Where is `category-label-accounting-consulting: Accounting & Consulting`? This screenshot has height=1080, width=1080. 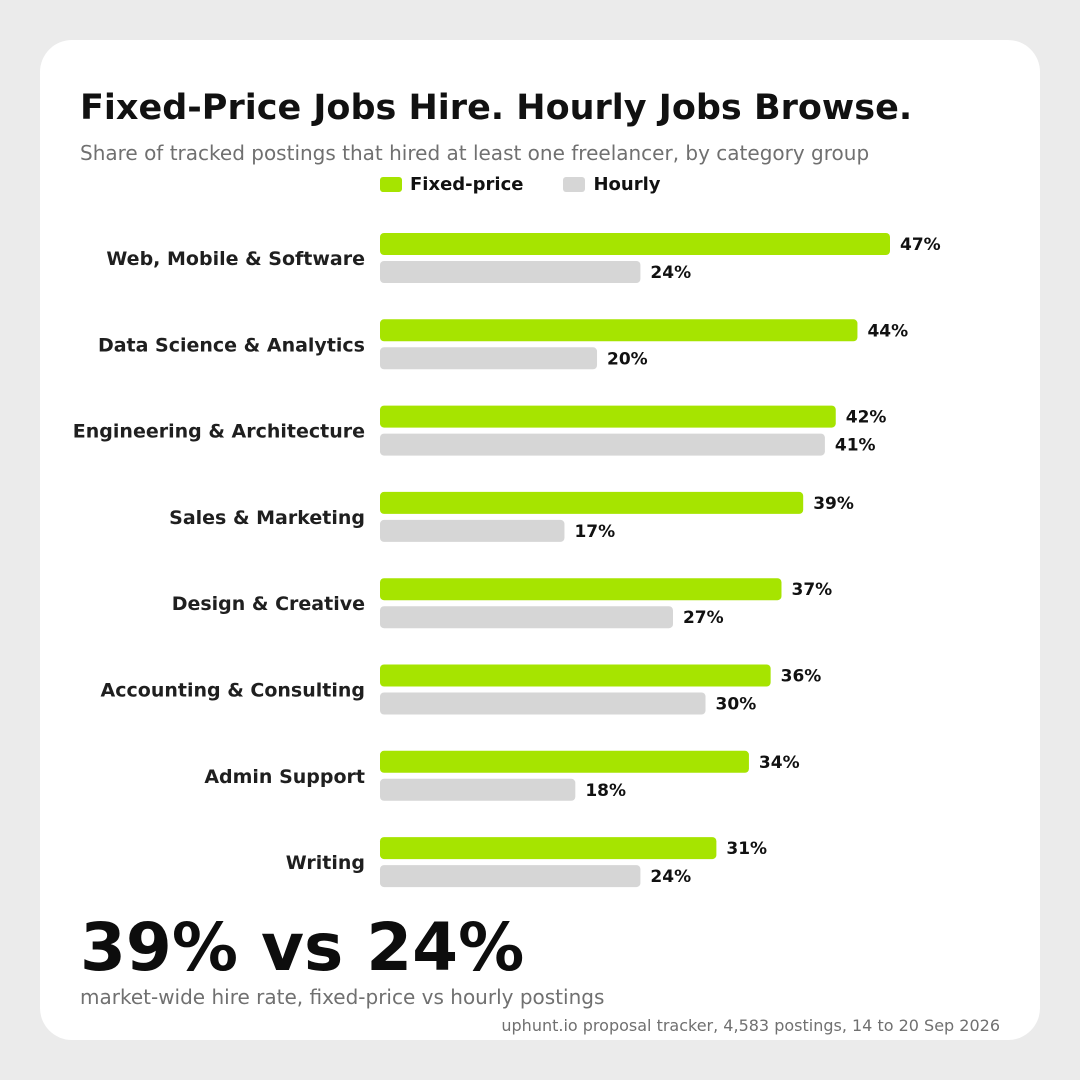
category-label-accounting-consulting: Accounting & Consulting is located at coordinates (233, 691).